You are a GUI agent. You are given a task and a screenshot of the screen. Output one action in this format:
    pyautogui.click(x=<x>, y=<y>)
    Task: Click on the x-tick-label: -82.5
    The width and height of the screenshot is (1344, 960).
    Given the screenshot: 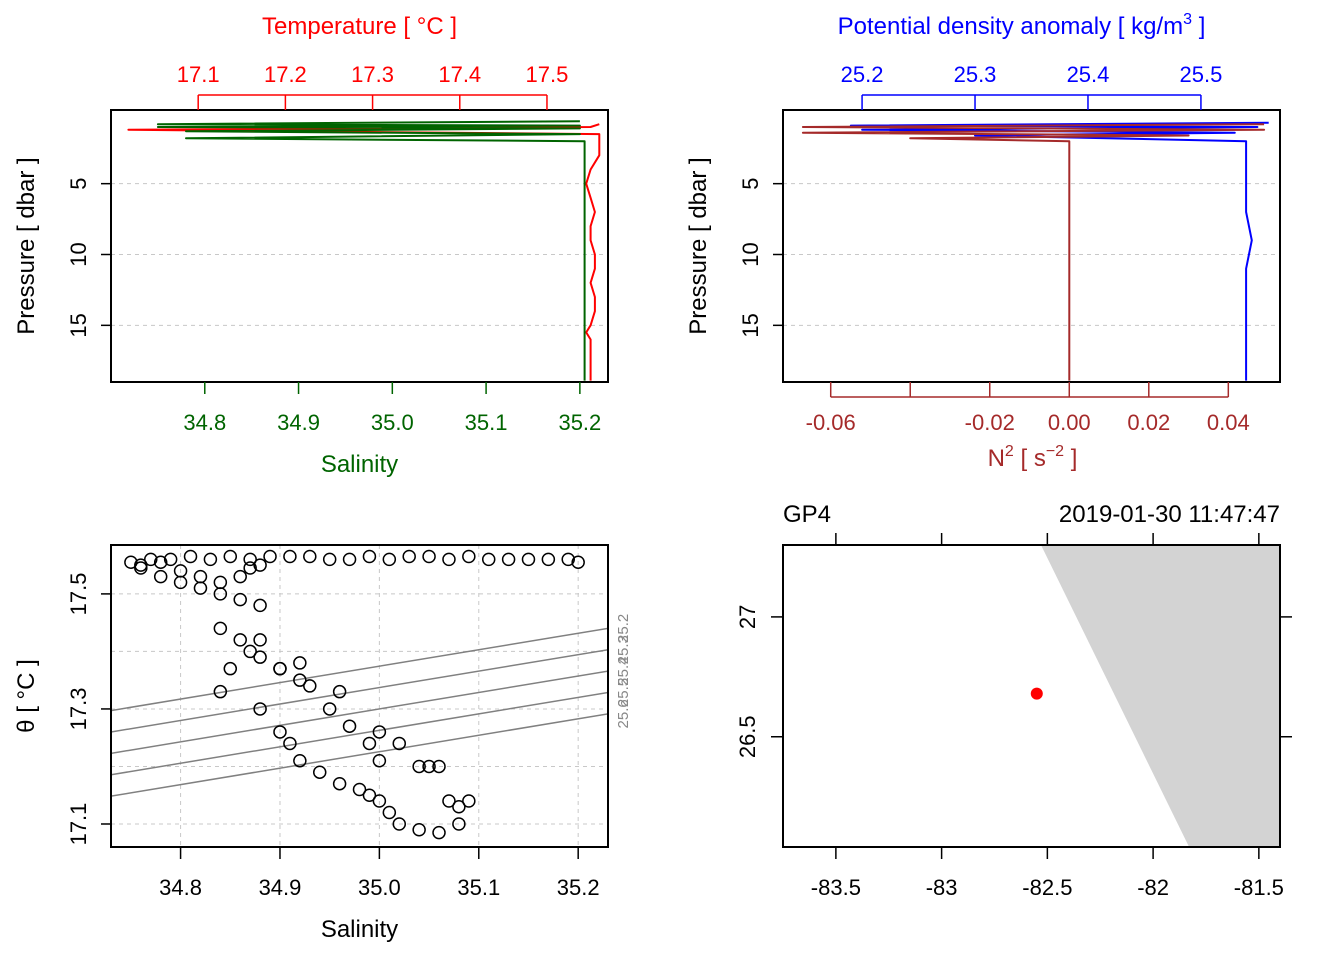 What is the action you would take?
    pyautogui.click(x=1047, y=887)
    